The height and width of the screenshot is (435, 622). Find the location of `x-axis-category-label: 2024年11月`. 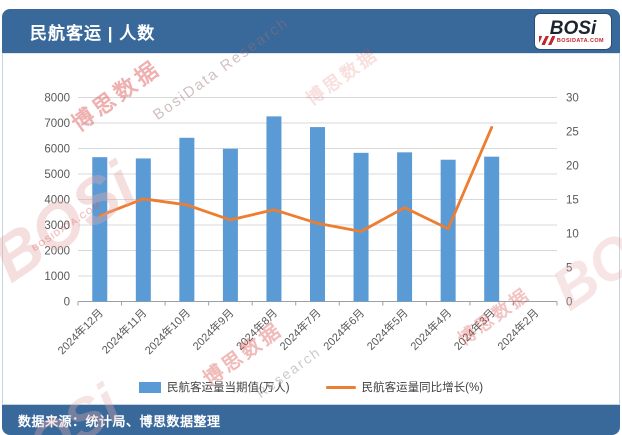

x-axis-category-label: 2024年11月 is located at coordinates (124, 331).